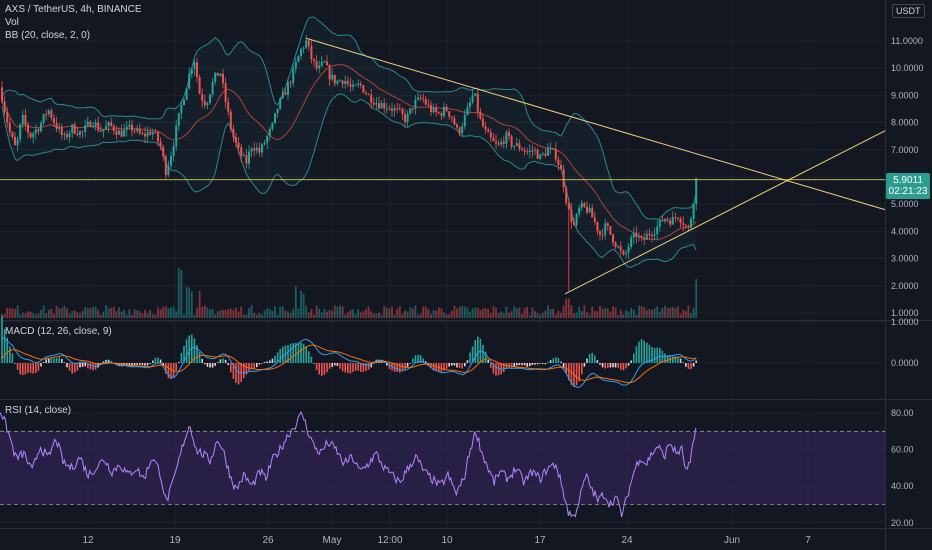 The width and height of the screenshot is (932, 550). I want to click on vol-label: Vol, so click(12, 22).